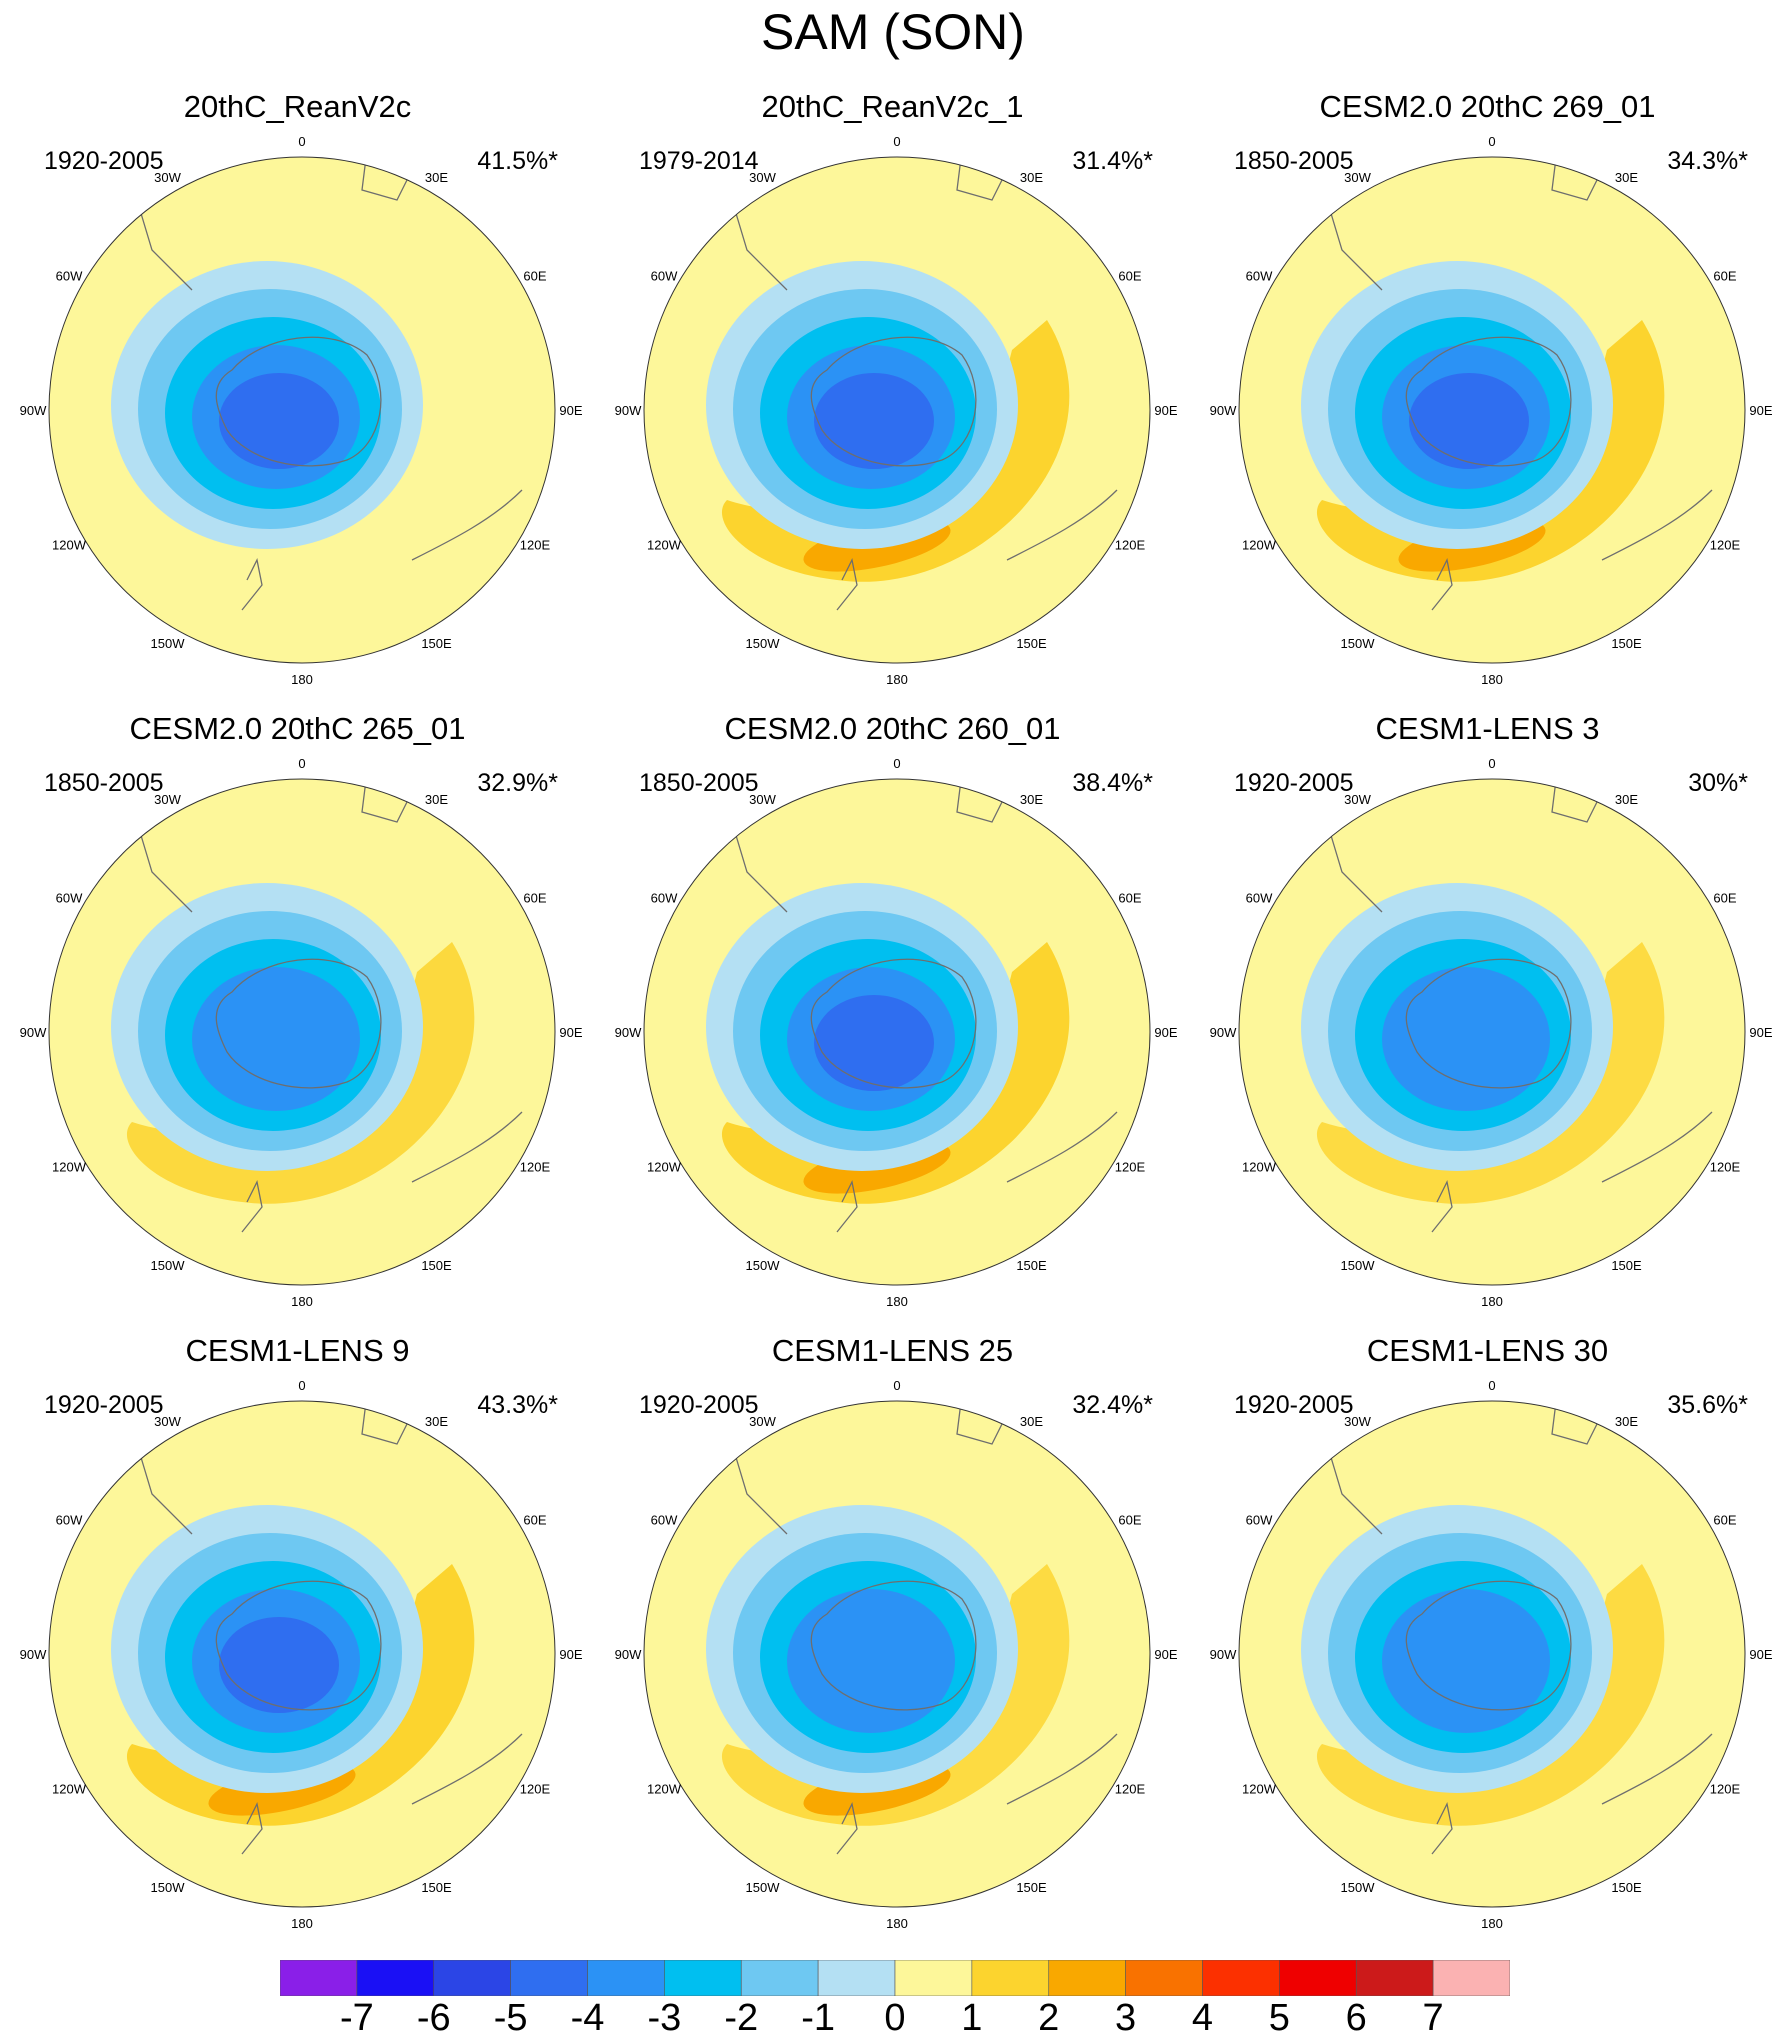 This screenshot has width=1786, height=2042. What do you see at coordinates (1487, 1350) in the screenshot?
I see `panel-title: CESM1-LENS 30` at bounding box center [1487, 1350].